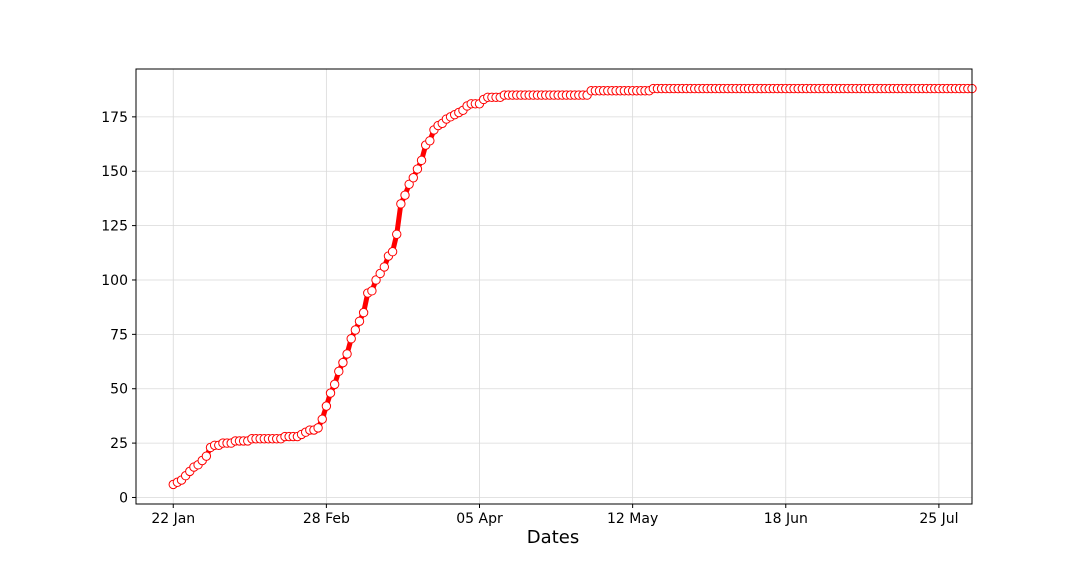  Describe the element at coordinates (123, 498) in the screenshot. I see `y-tick-label: 0` at that location.